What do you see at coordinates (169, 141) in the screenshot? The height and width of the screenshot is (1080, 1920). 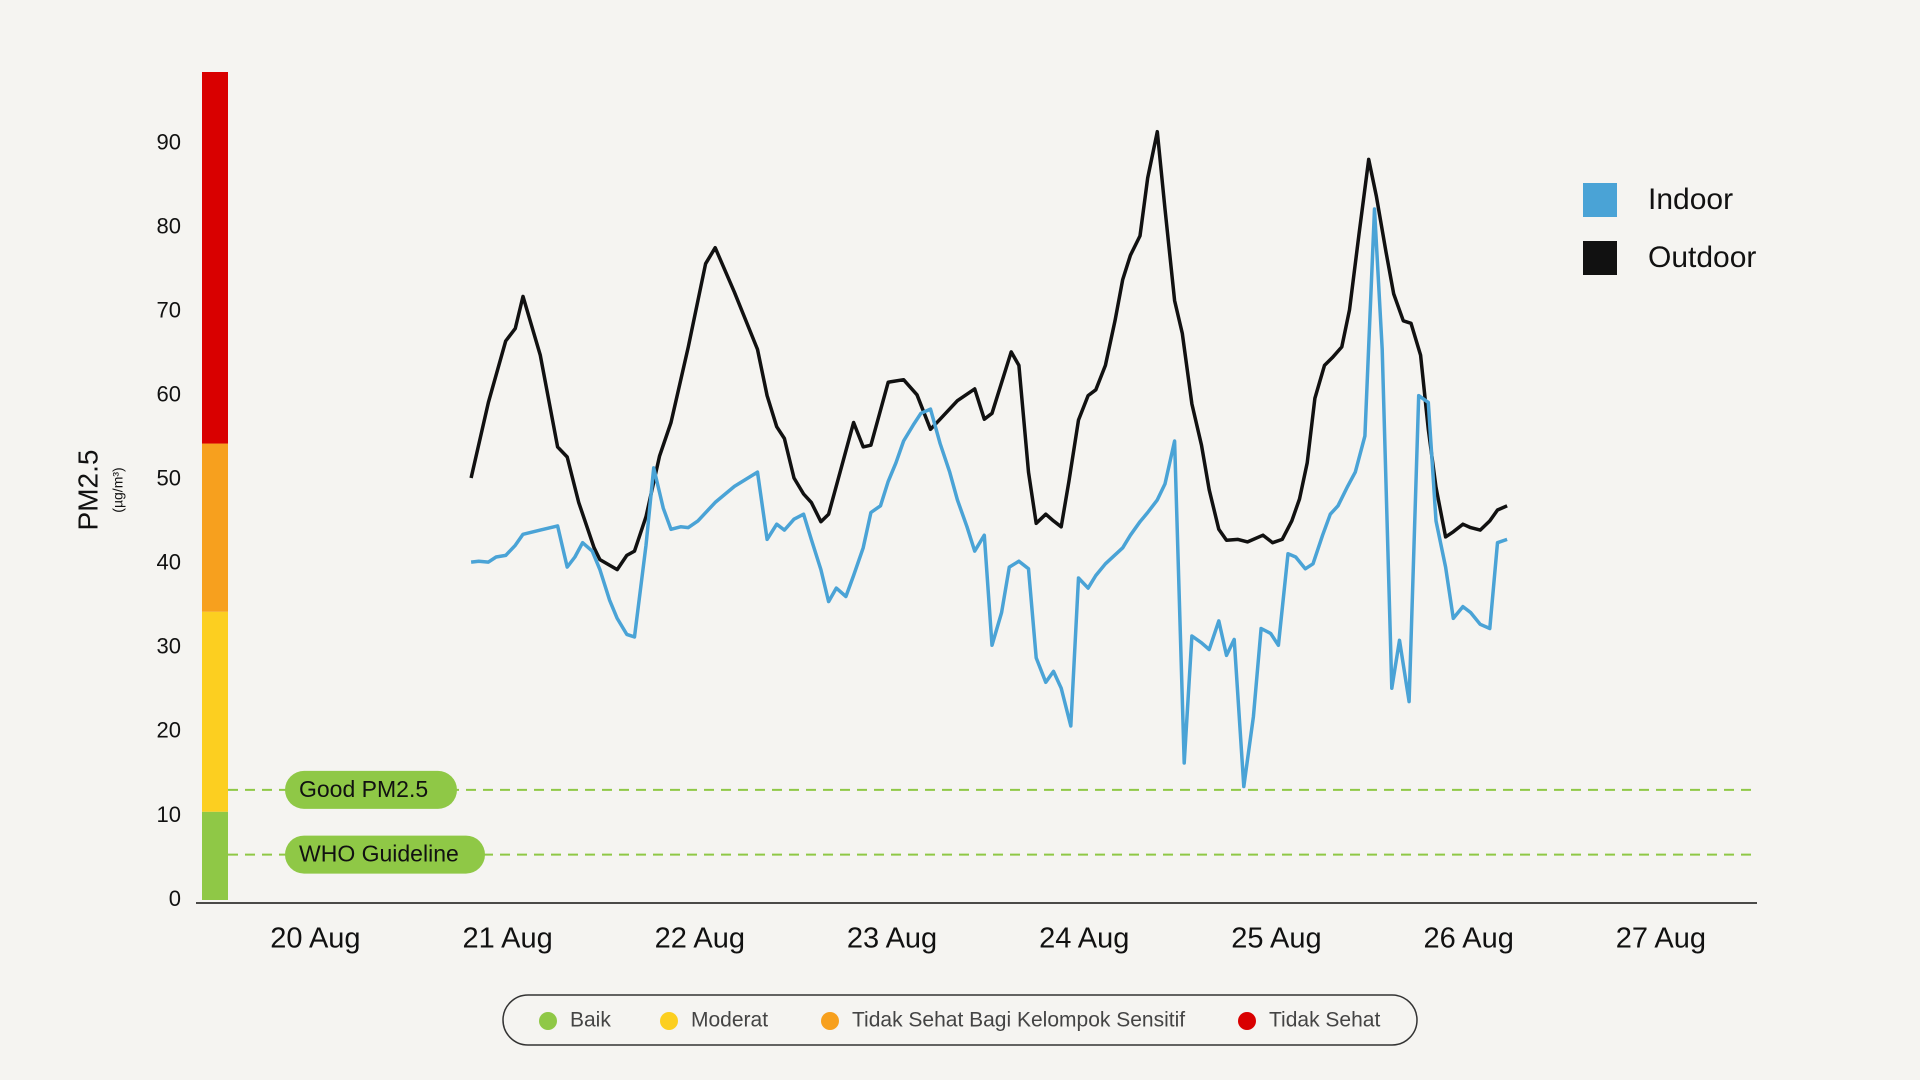 I see `y-tick-label: 90` at bounding box center [169, 141].